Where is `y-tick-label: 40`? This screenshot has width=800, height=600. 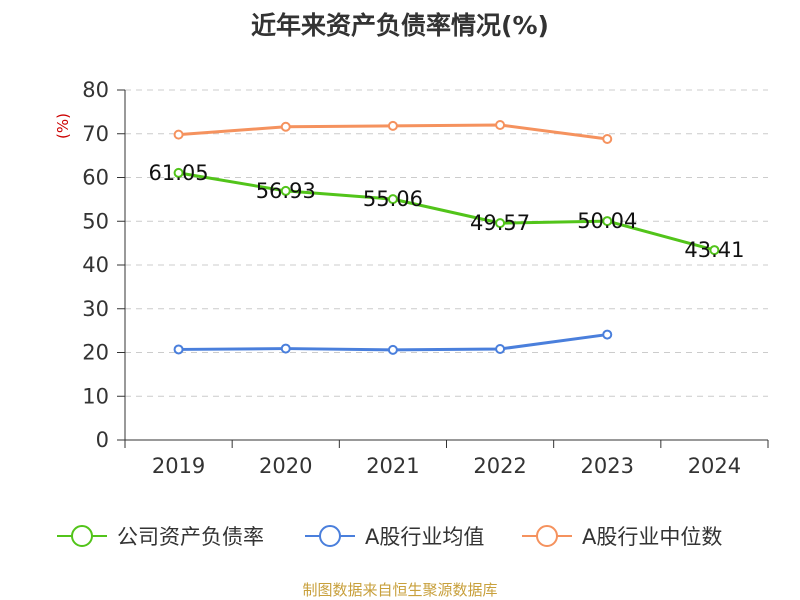
y-tick-label: 40 is located at coordinates (95, 265).